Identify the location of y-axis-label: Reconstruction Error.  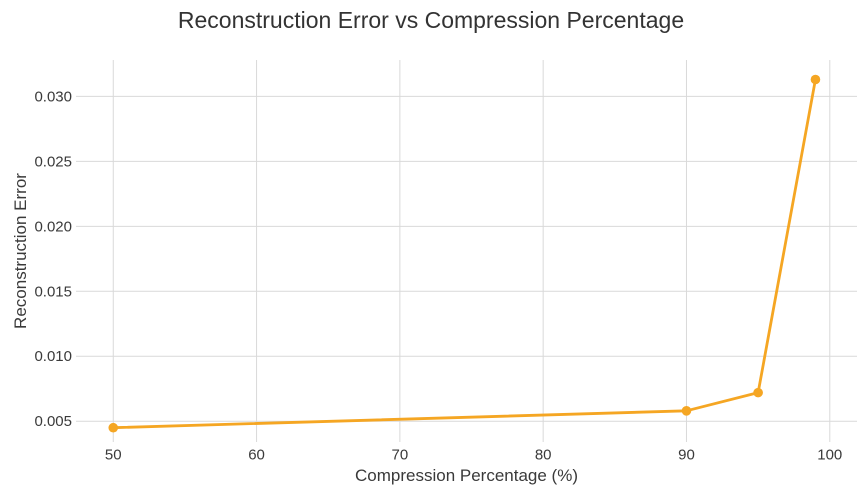
(20, 251).